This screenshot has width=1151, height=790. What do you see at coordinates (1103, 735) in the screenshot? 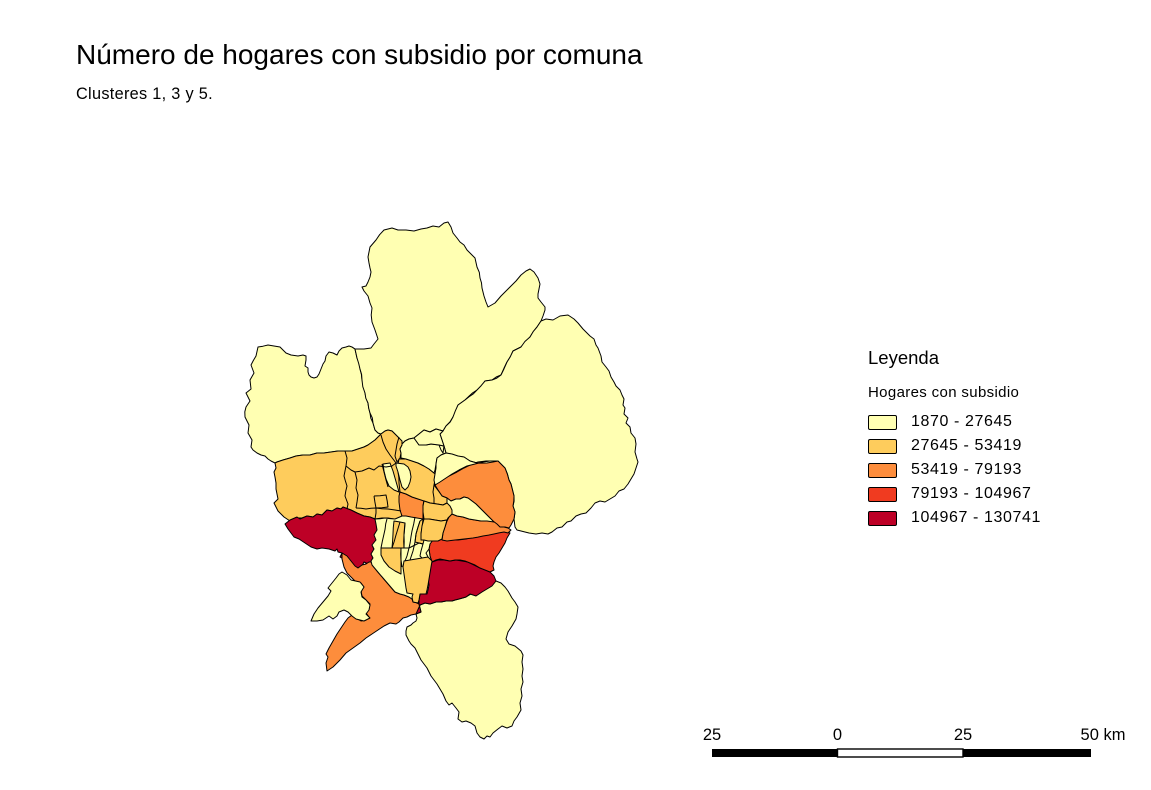
I see `svg-text: 50 km` at bounding box center [1103, 735].